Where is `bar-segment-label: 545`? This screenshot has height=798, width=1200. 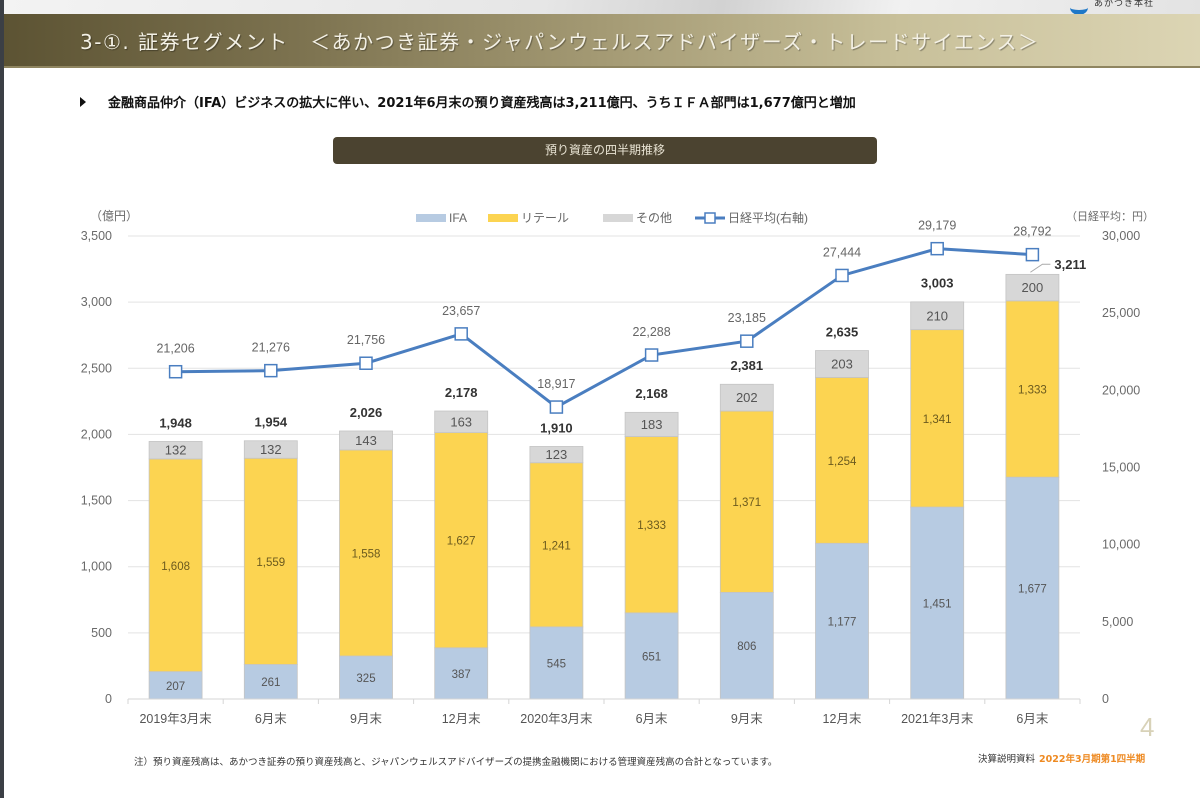
bar-segment-label: 545 is located at coordinates (556, 664).